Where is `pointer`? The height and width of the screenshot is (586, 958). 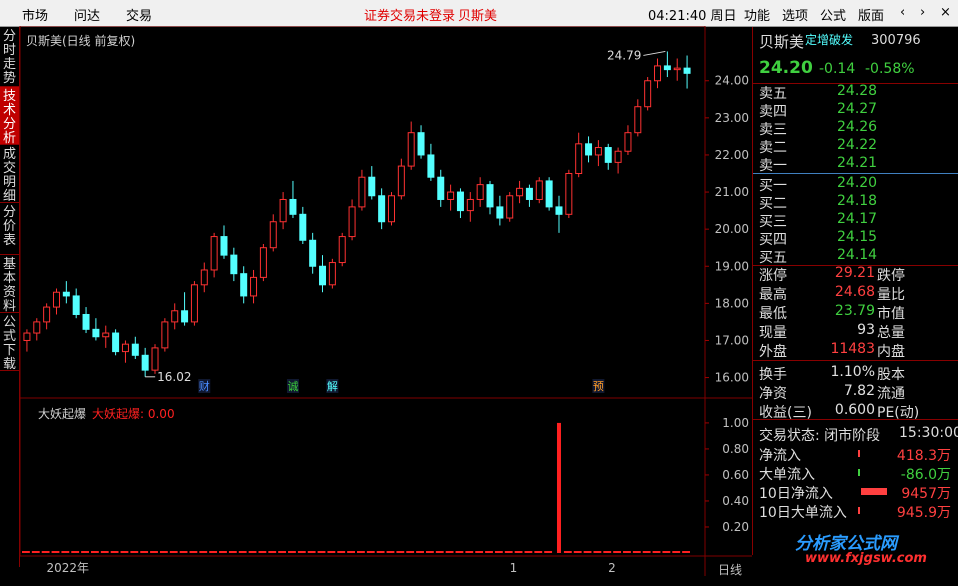 pointer is located at coordinates (654, 53).